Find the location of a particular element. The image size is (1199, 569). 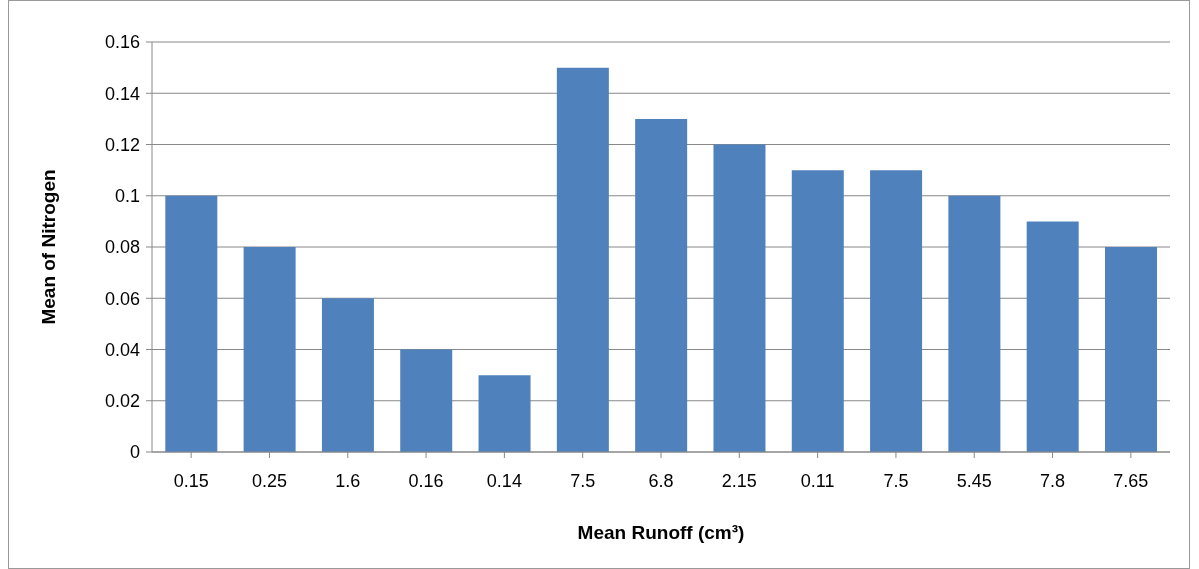

y-tick-label: 0.02 is located at coordinates (122, 401).